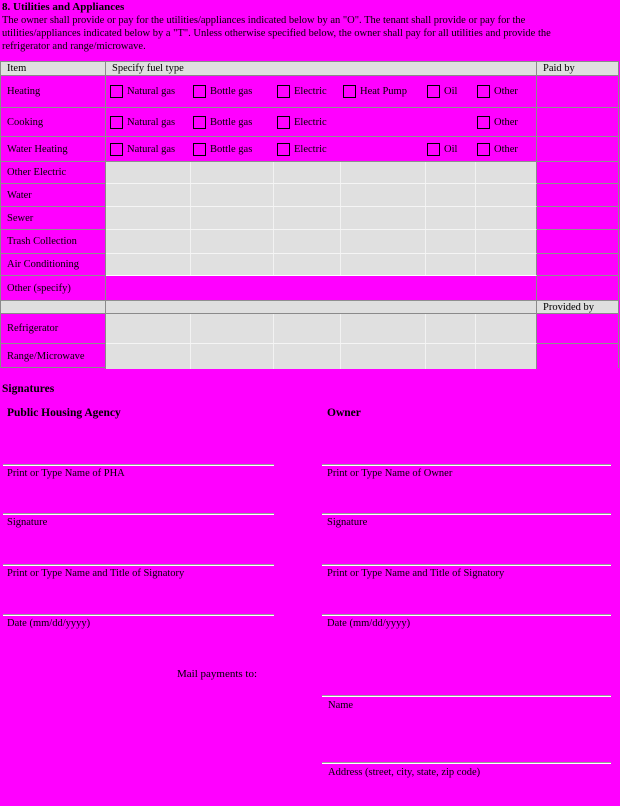 This screenshot has width=620, height=806. What do you see at coordinates (231, 149) in the screenshot?
I see `checkbox-label: Bottle gas` at bounding box center [231, 149].